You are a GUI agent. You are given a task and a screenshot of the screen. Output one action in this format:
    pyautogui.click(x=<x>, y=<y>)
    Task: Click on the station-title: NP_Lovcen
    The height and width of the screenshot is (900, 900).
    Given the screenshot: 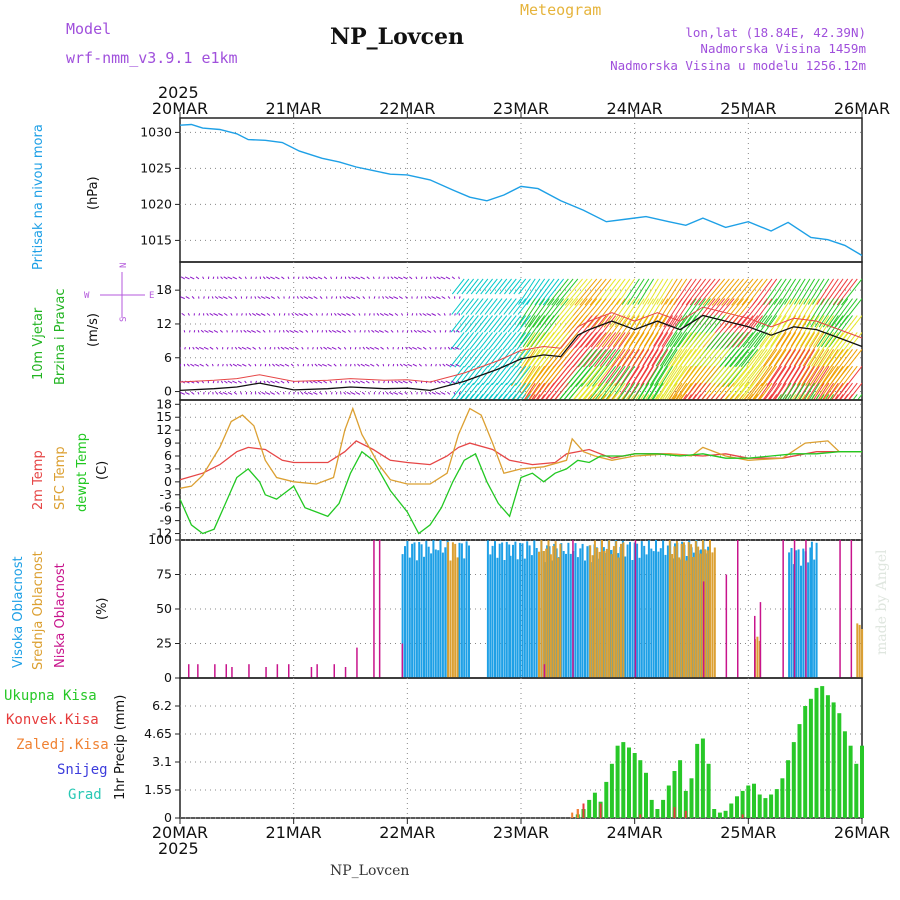 What is the action you would take?
    pyautogui.click(x=397, y=37)
    